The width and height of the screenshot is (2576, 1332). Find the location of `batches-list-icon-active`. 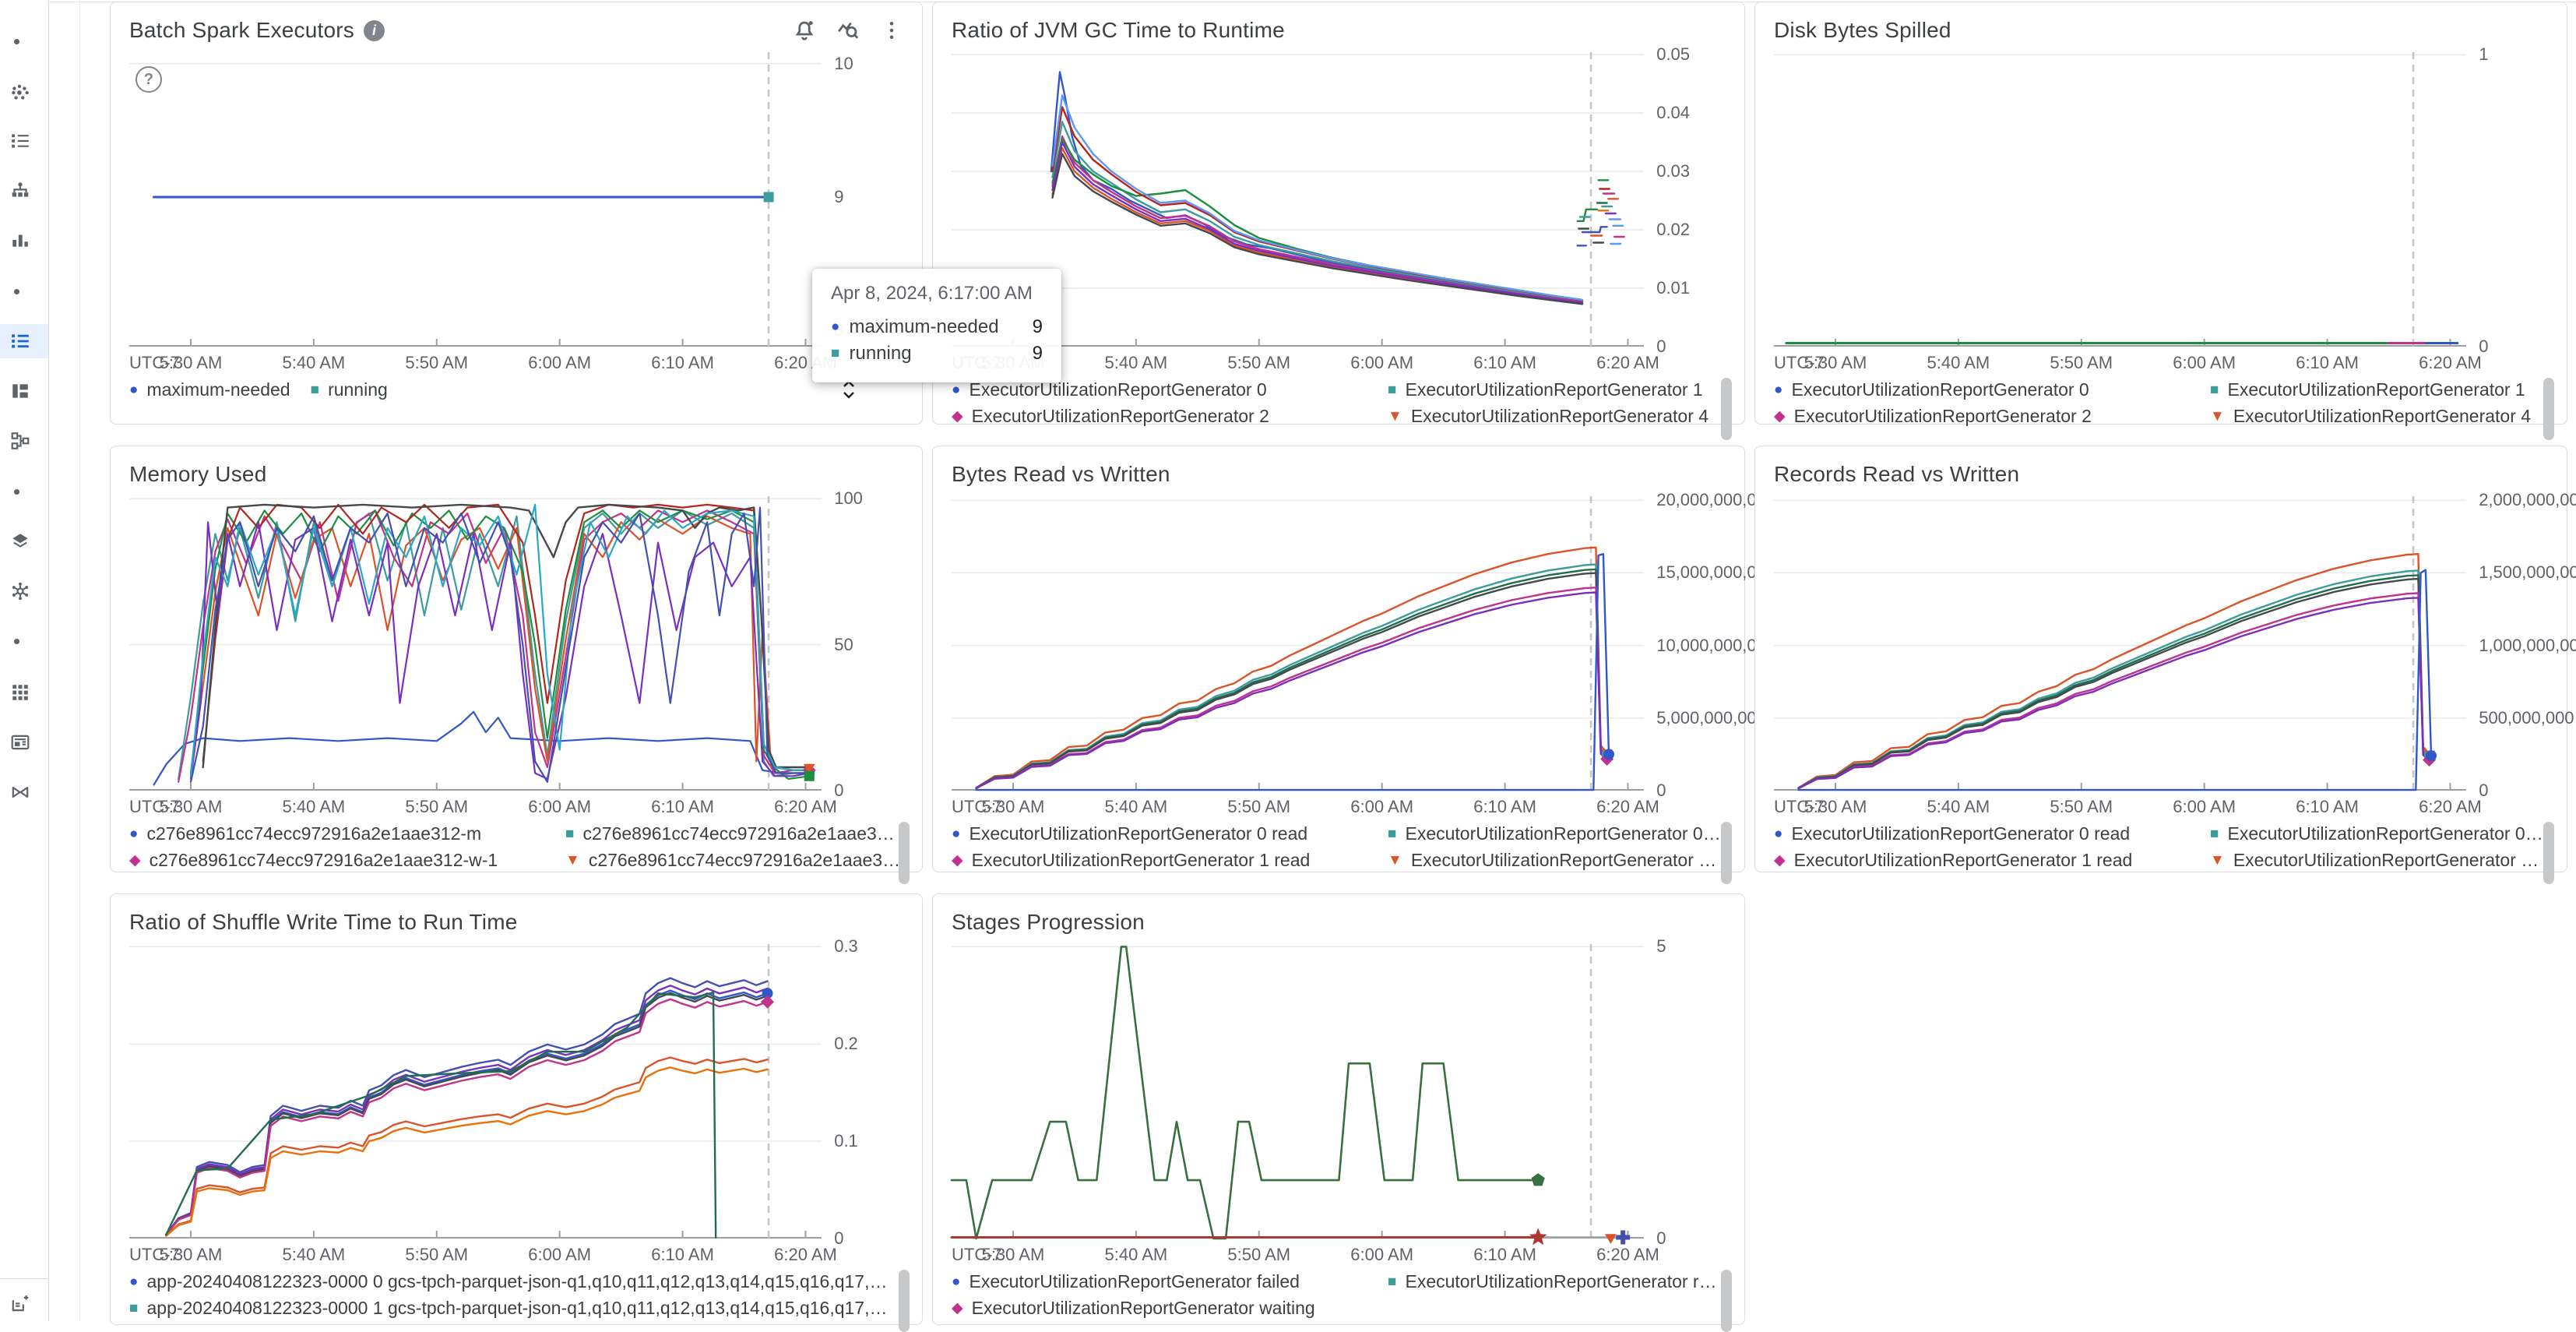

batches-list-icon-active is located at coordinates (24, 341).